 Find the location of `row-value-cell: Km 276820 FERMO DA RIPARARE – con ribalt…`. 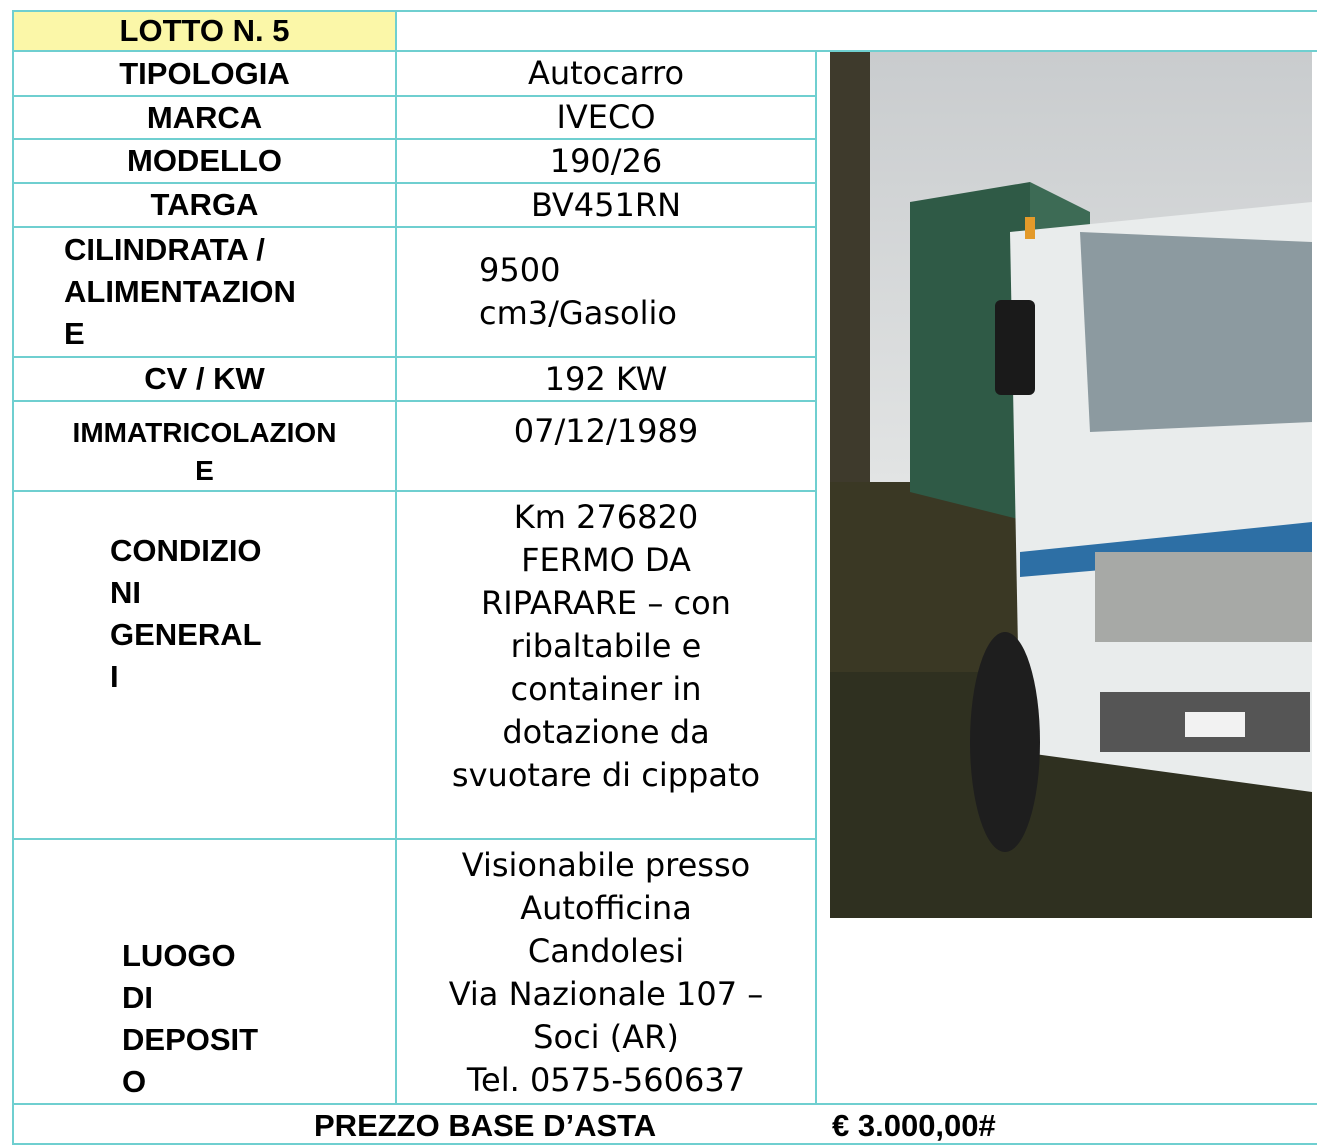

row-value-cell: Km 276820 FERMO DA RIPARARE – con ribalt… is located at coordinates (606, 665).